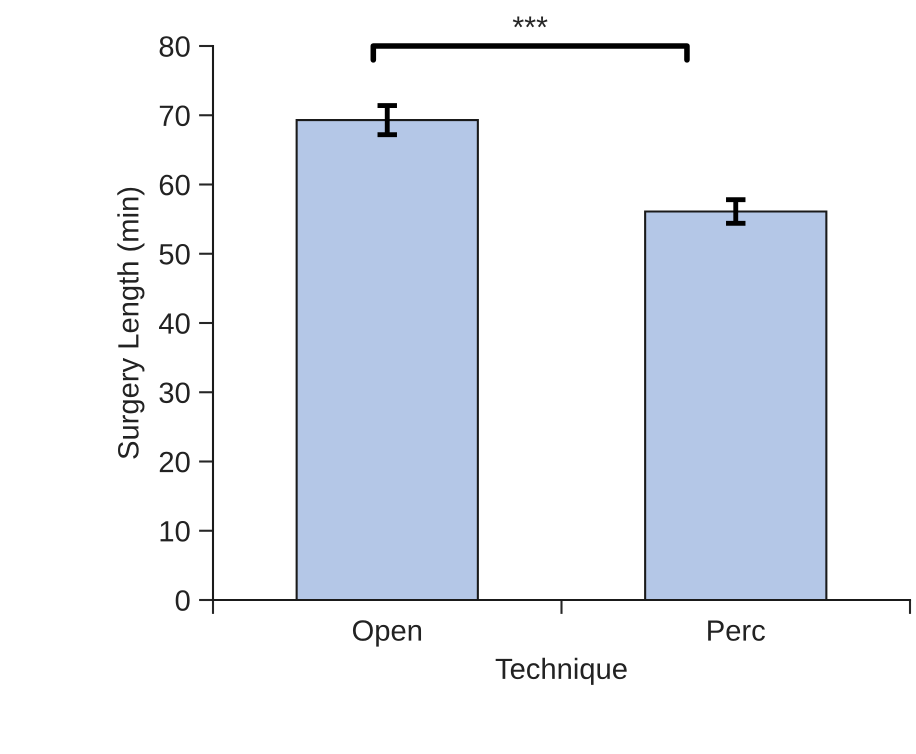 The width and height of the screenshot is (916, 754). What do you see at coordinates (561, 671) in the screenshot?
I see `x-axis-title: Technique` at bounding box center [561, 671].